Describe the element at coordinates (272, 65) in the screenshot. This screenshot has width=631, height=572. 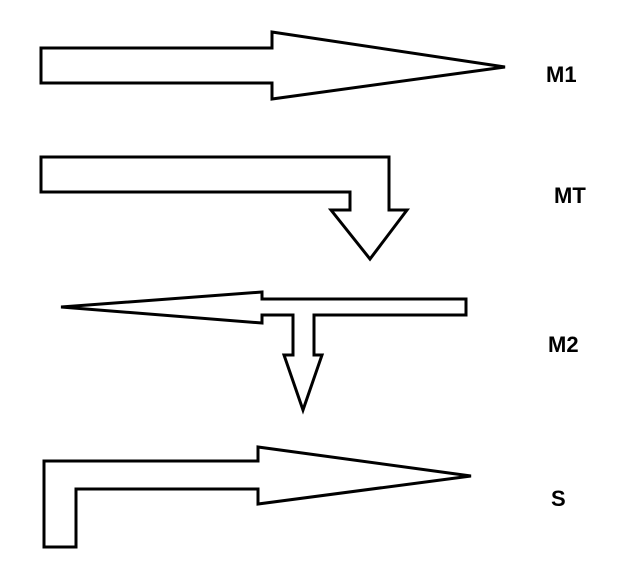
I see `arrow-m1` at that location.